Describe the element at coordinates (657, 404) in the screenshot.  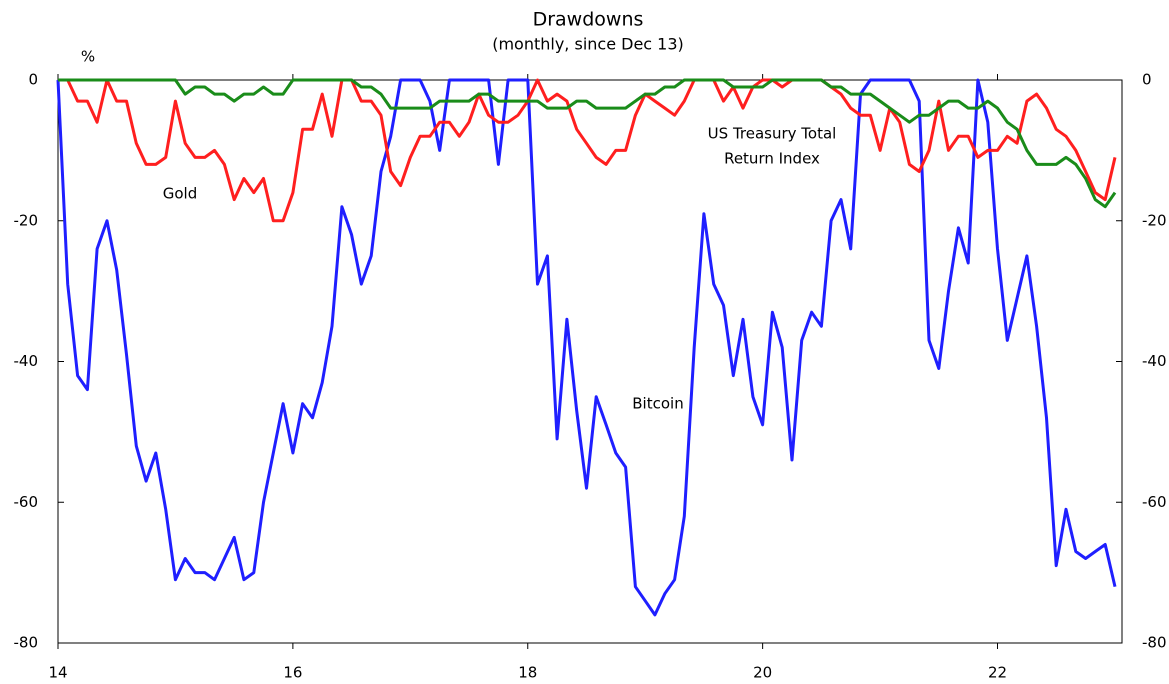
I see `annotation: Bitcoin` at that location.